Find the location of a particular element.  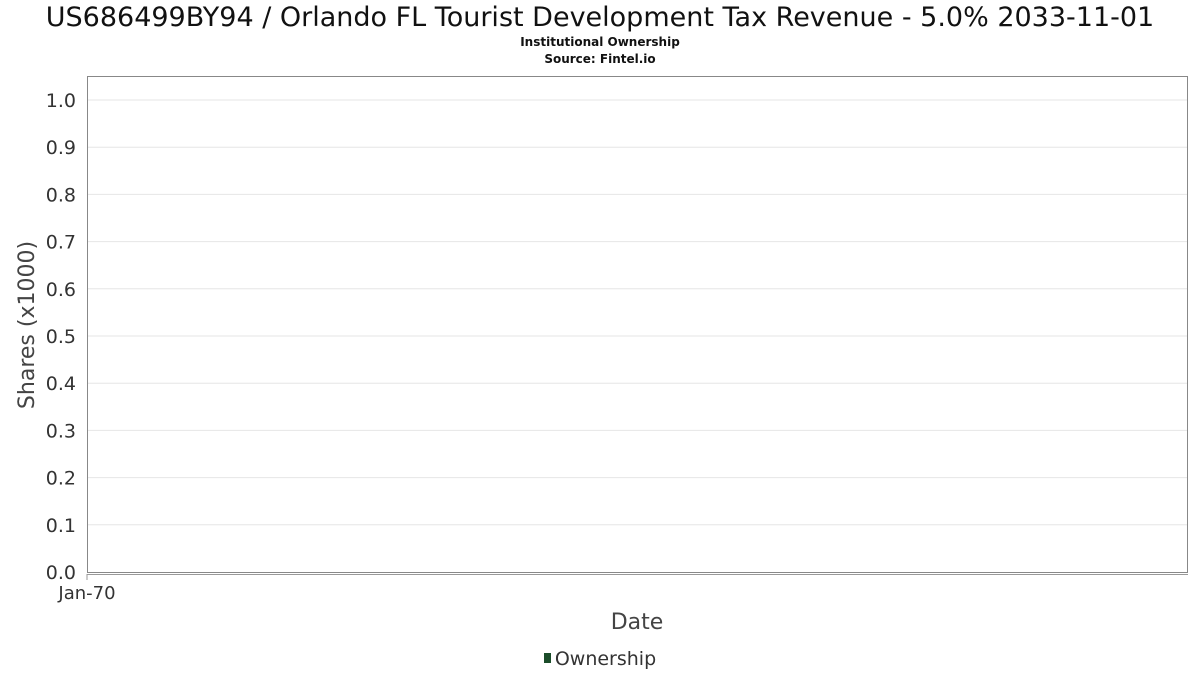

x-tick-label: Jan-70 is located at coordinates (86, 593).